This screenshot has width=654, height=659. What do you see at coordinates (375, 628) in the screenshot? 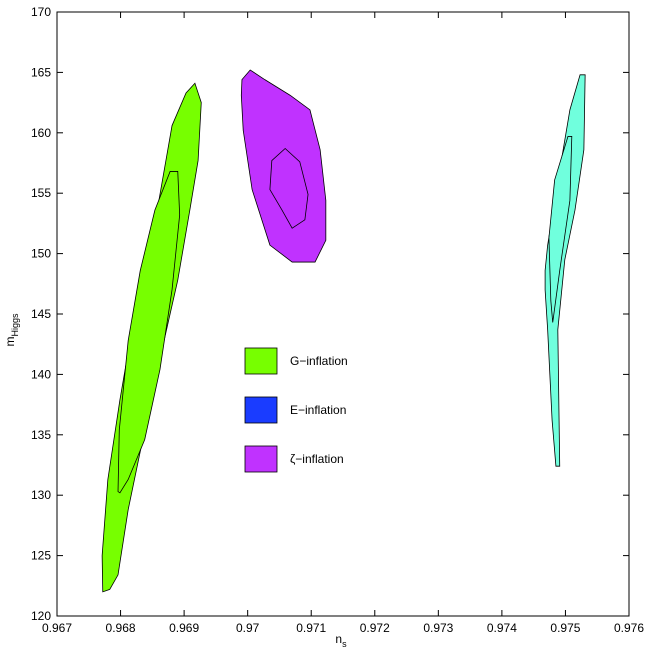
I see `x-tick-label: 0.972` at bounding box center [375, 628].